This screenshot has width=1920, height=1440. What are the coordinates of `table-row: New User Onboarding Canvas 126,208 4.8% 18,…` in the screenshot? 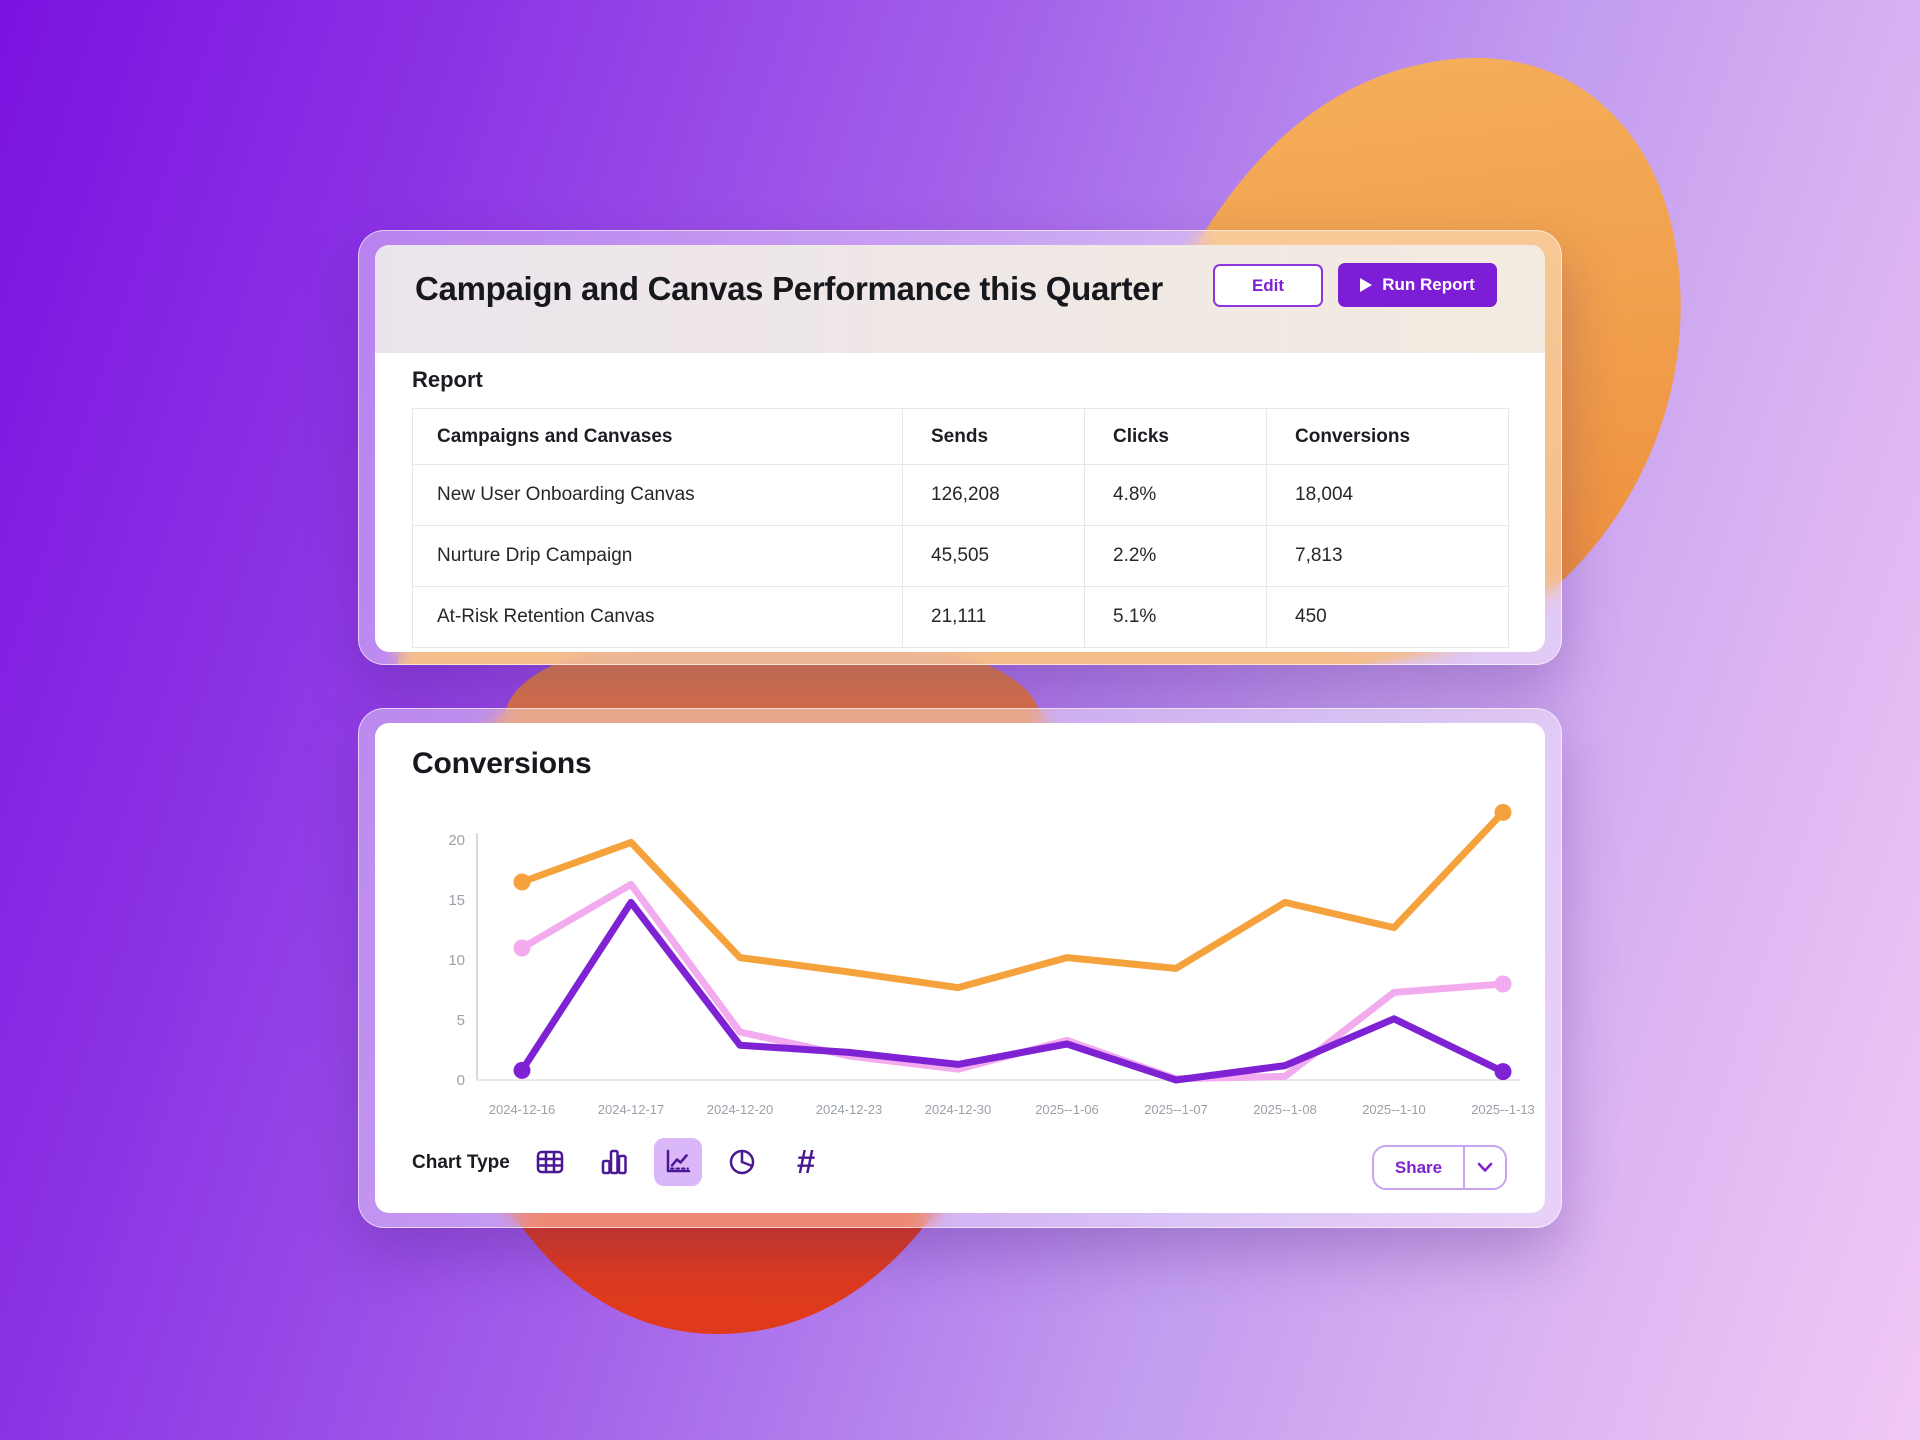 It's located at (960, 495).